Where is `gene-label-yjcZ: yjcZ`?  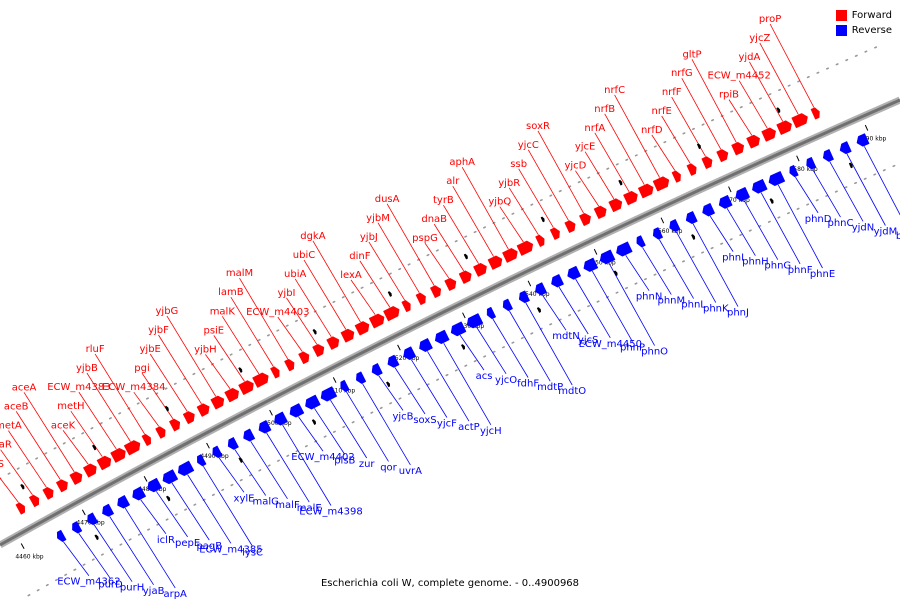
gene-label-yjcZ: yjcZ is located at coordinates (759, 38).